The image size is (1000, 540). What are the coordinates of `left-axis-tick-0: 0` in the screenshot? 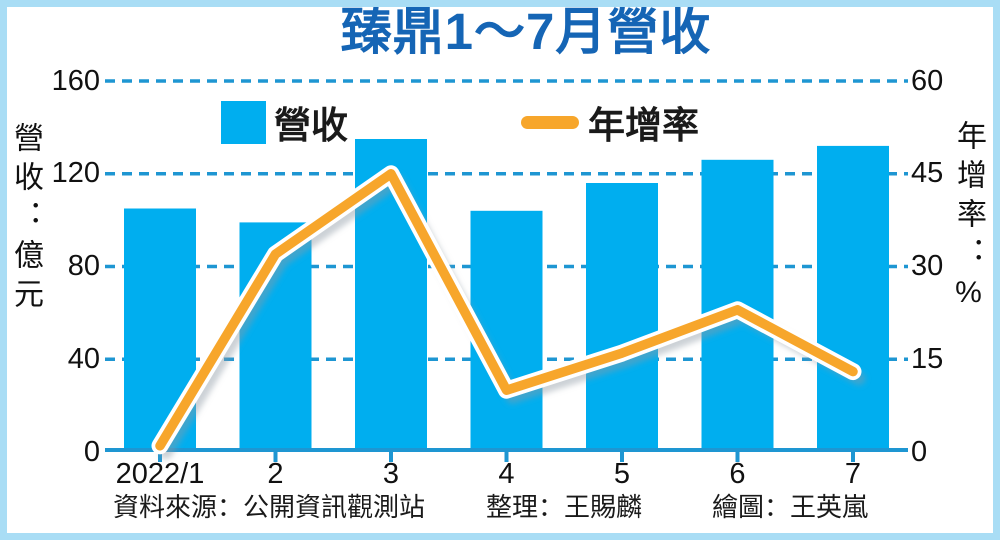 It's located at (91, 451).